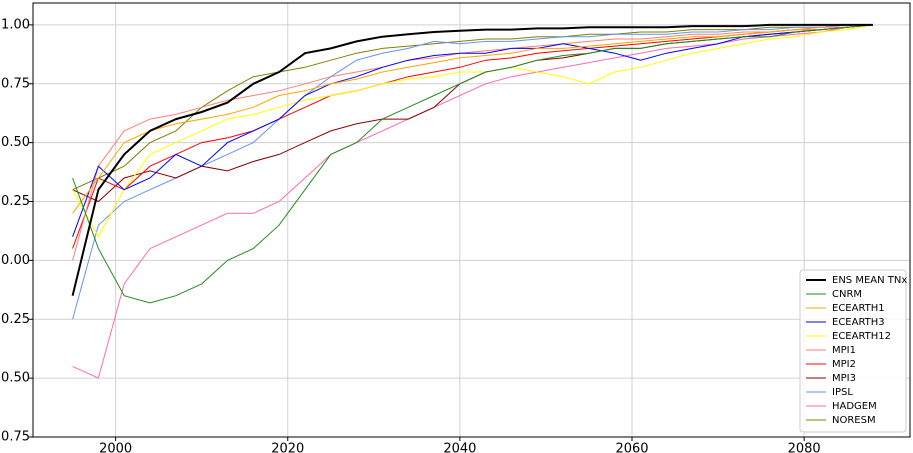 This screenshot has width=913, height=453. What do you see at coordinates (15, 142) in the screenshot?
I see `y-tick-label: 0.50` at bounding box center [15, 142].